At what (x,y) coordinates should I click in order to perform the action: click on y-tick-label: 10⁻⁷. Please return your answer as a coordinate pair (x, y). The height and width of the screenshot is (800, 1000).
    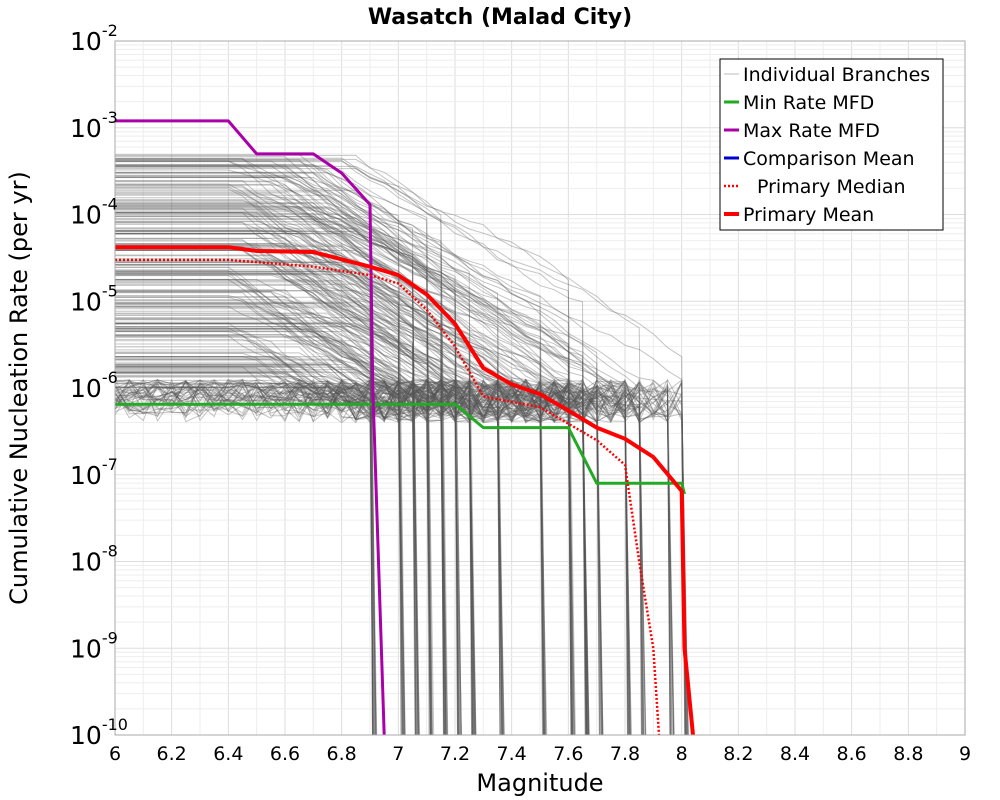
    Looking at the image, I should click on (94, 472).